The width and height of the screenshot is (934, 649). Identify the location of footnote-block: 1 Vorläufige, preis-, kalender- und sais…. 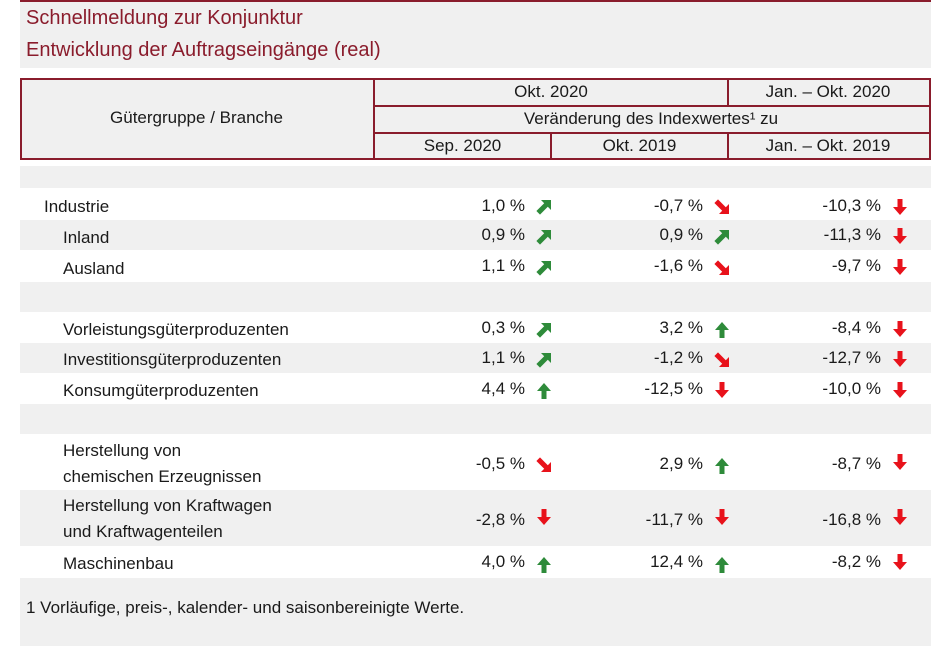
(475, 612).